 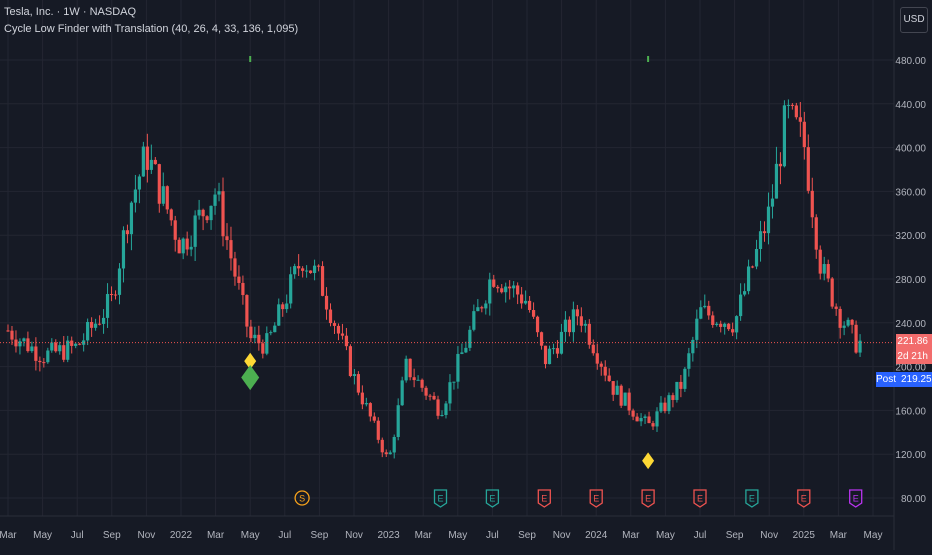 What do you see at coordinates (914, 356) in the screenshot?
I see `bar-countdown-tag: 2d 21h` at bounding box center [914, 356].